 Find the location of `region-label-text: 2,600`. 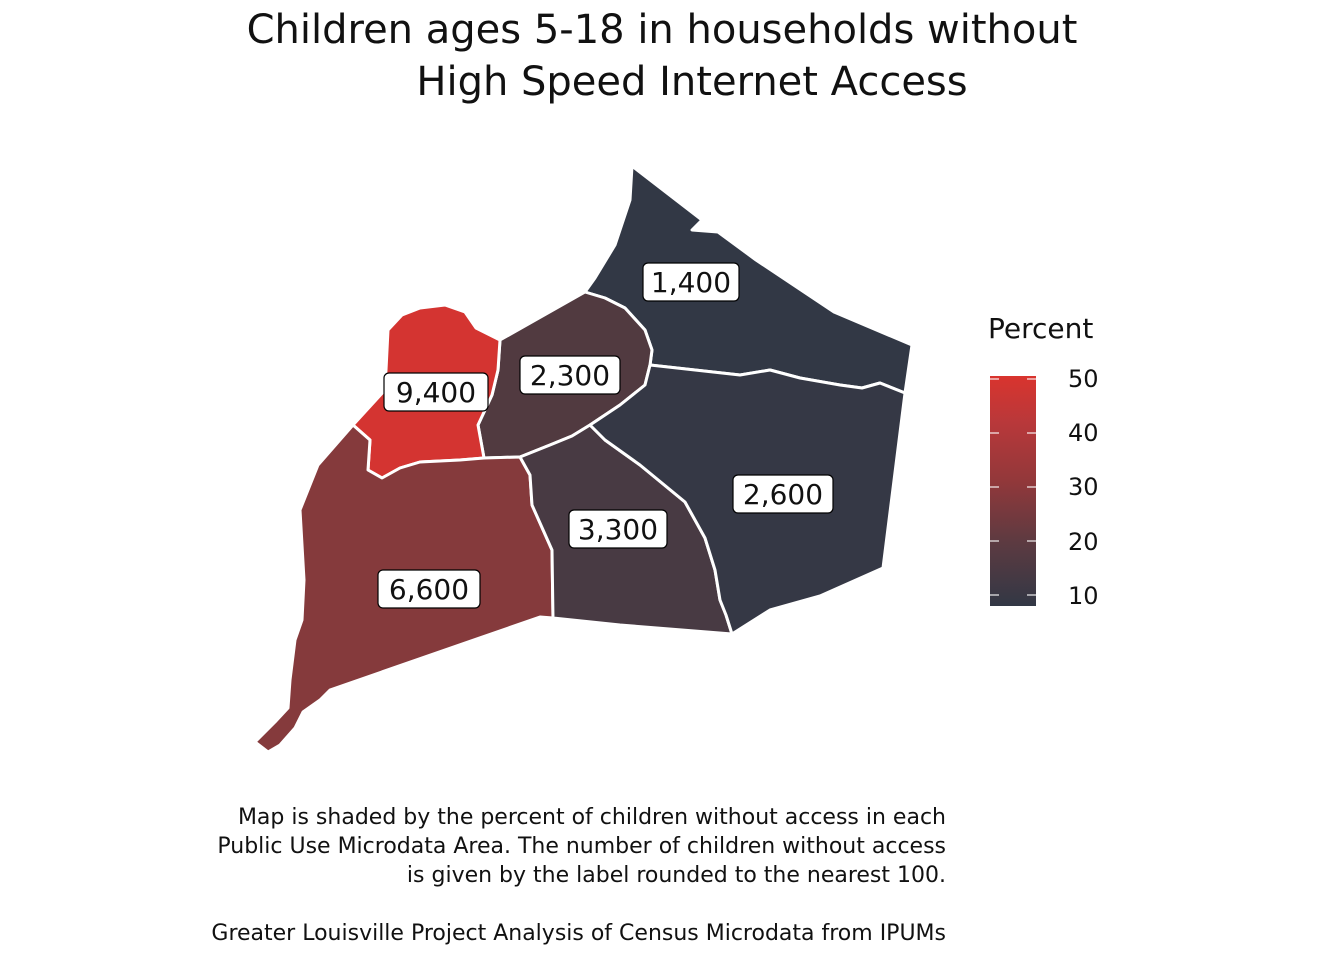

region-label-text: 2,600 is located at coordinates (783, 494).